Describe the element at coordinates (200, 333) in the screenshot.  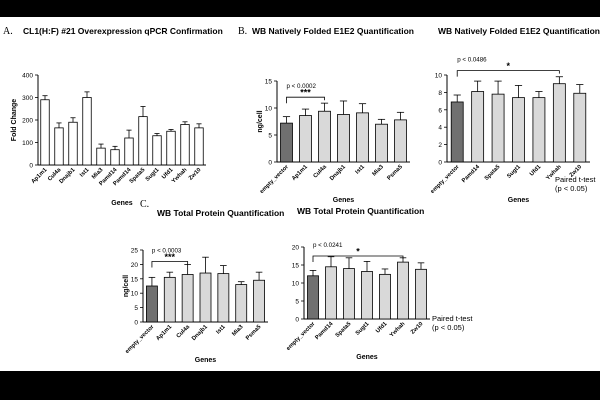
I see `category-label-c1-3: Dnajb1` at that location.